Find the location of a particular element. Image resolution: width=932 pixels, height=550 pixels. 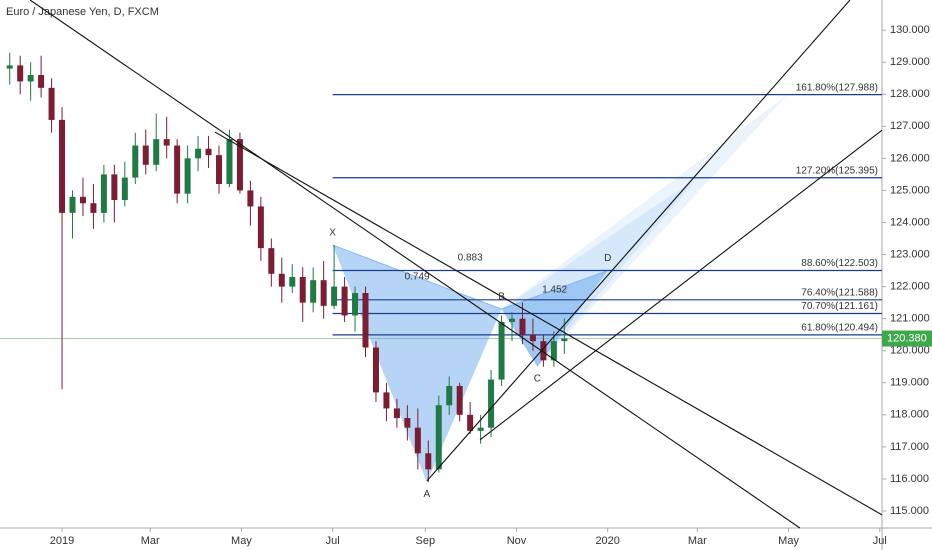

fib-label: 127.20%(125.395) is located at coordinates (837, 170).